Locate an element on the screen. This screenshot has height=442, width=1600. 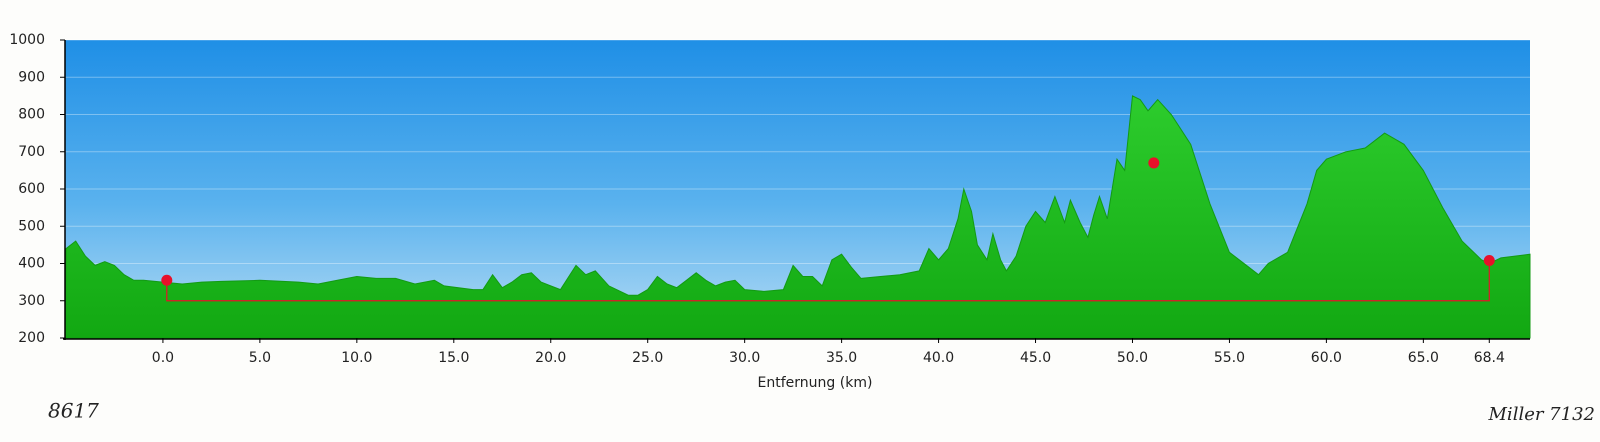
x-tick-label: 68.4 is located at coordinates (1489, 358).